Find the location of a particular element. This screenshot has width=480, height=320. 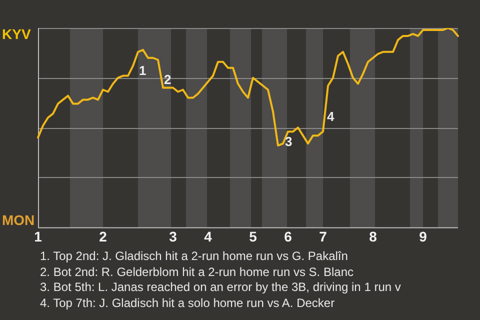

x-tick-label: 3 is located at coordinates (173, 236).